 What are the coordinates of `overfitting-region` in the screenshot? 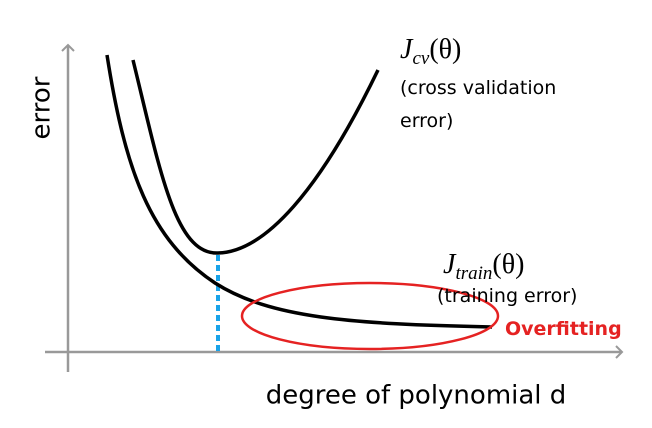 It's located at (370, 316).